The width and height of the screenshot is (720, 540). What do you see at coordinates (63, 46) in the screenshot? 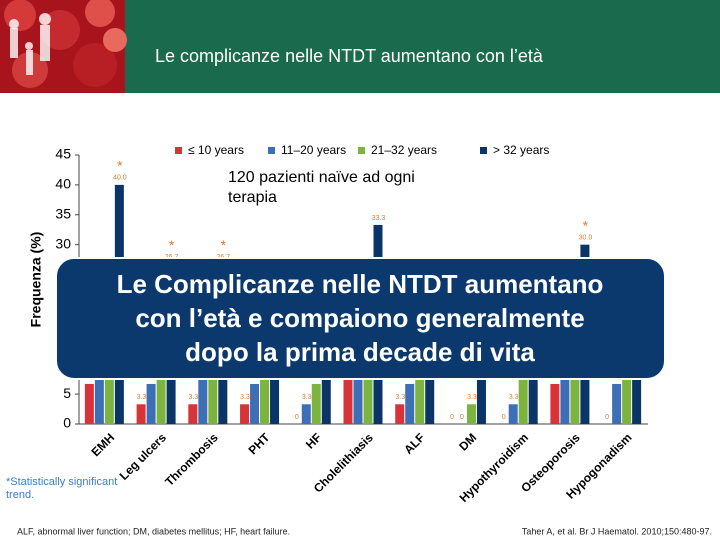
I see `header-image` at bounding box center [63, 46].